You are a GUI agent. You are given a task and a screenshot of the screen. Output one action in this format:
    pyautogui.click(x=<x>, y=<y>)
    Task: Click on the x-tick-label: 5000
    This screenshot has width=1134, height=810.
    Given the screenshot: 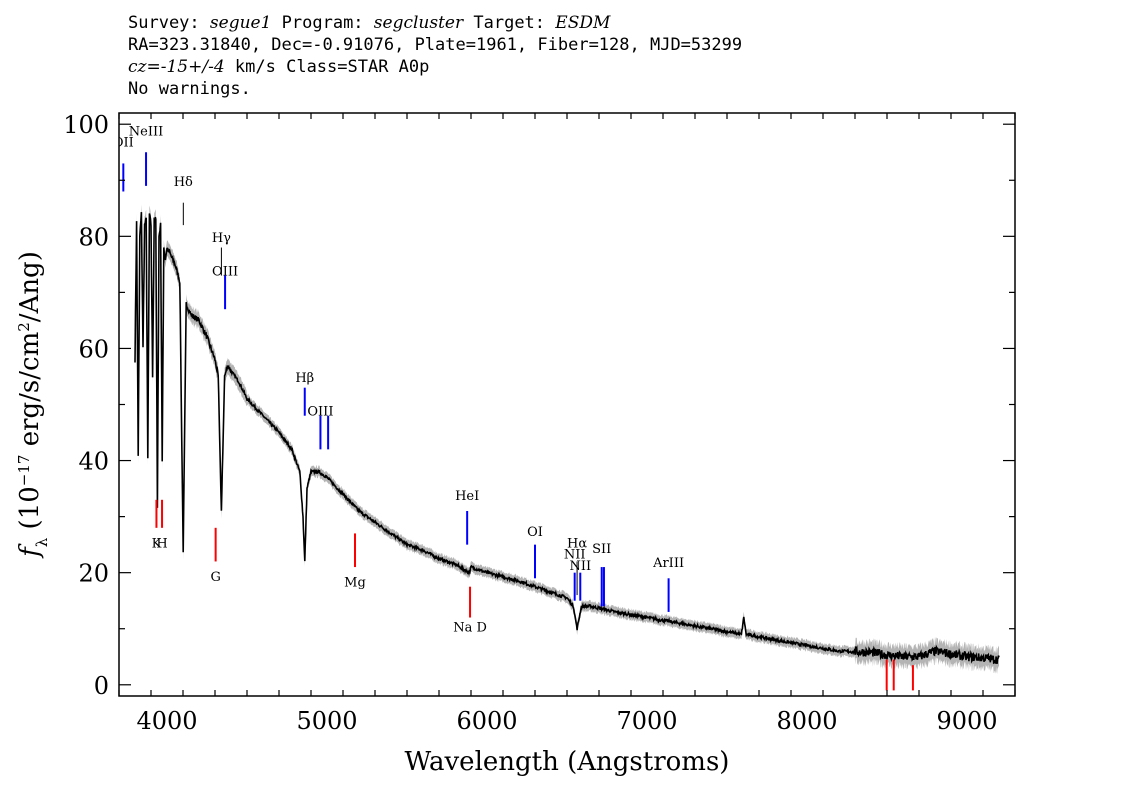 What is the action you would take?
    pyautogui.click(x=326, y=721)
    